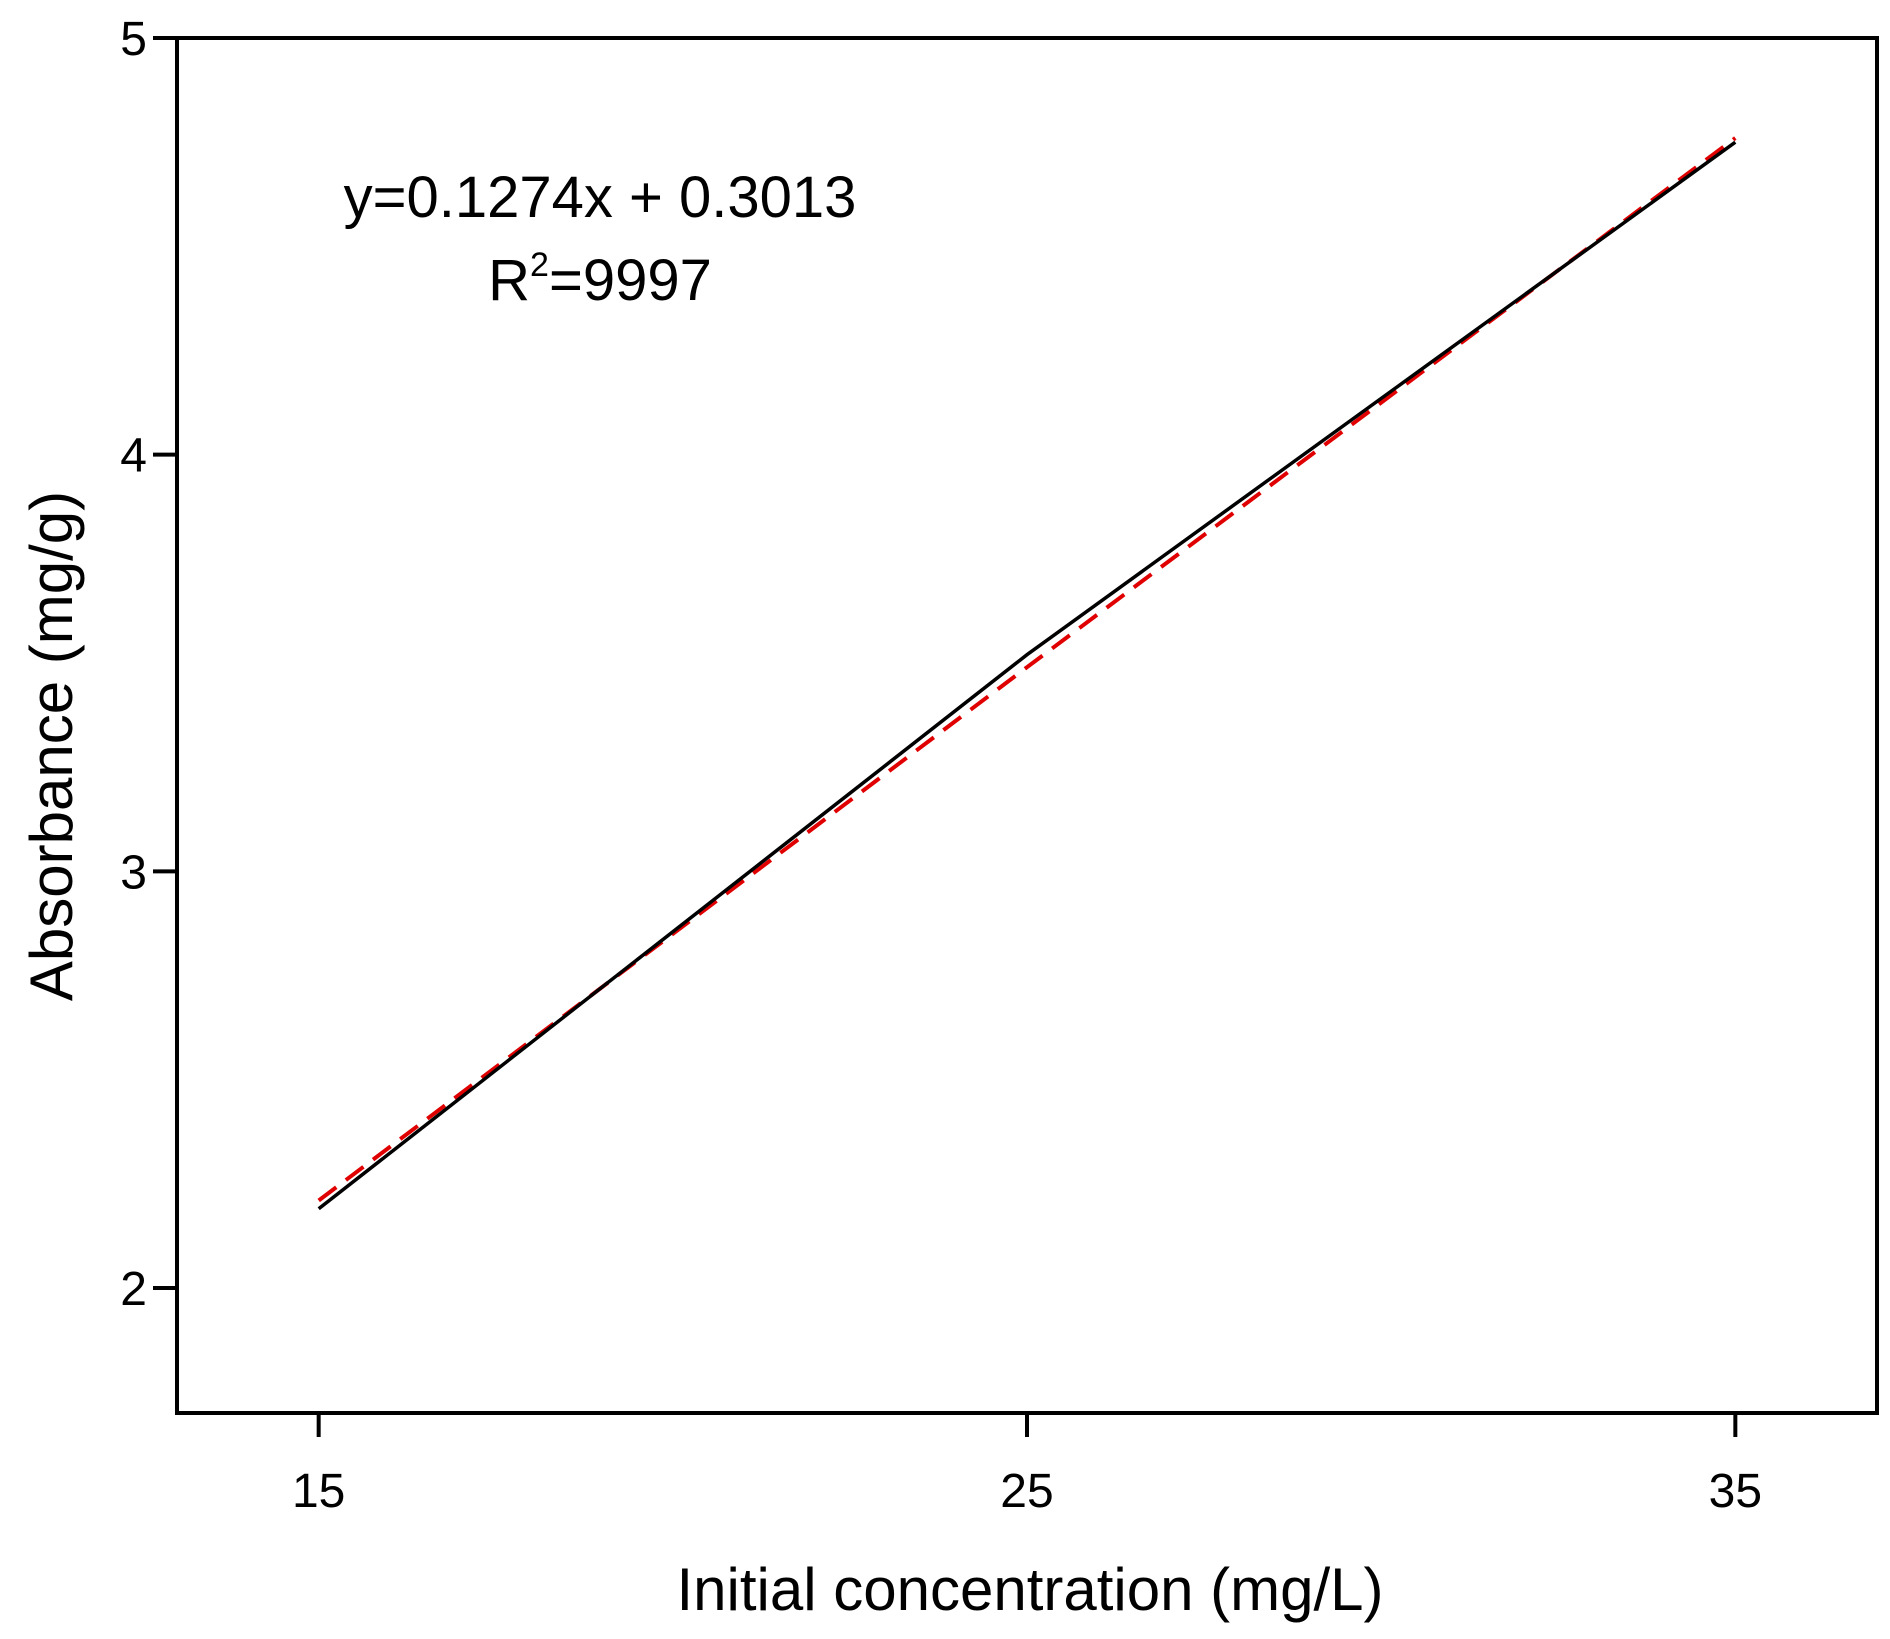  What do you see at coordinates (509, 280) in the screenshot?
I see `r-squared-prefix: R` at bounding box center [509, 280].